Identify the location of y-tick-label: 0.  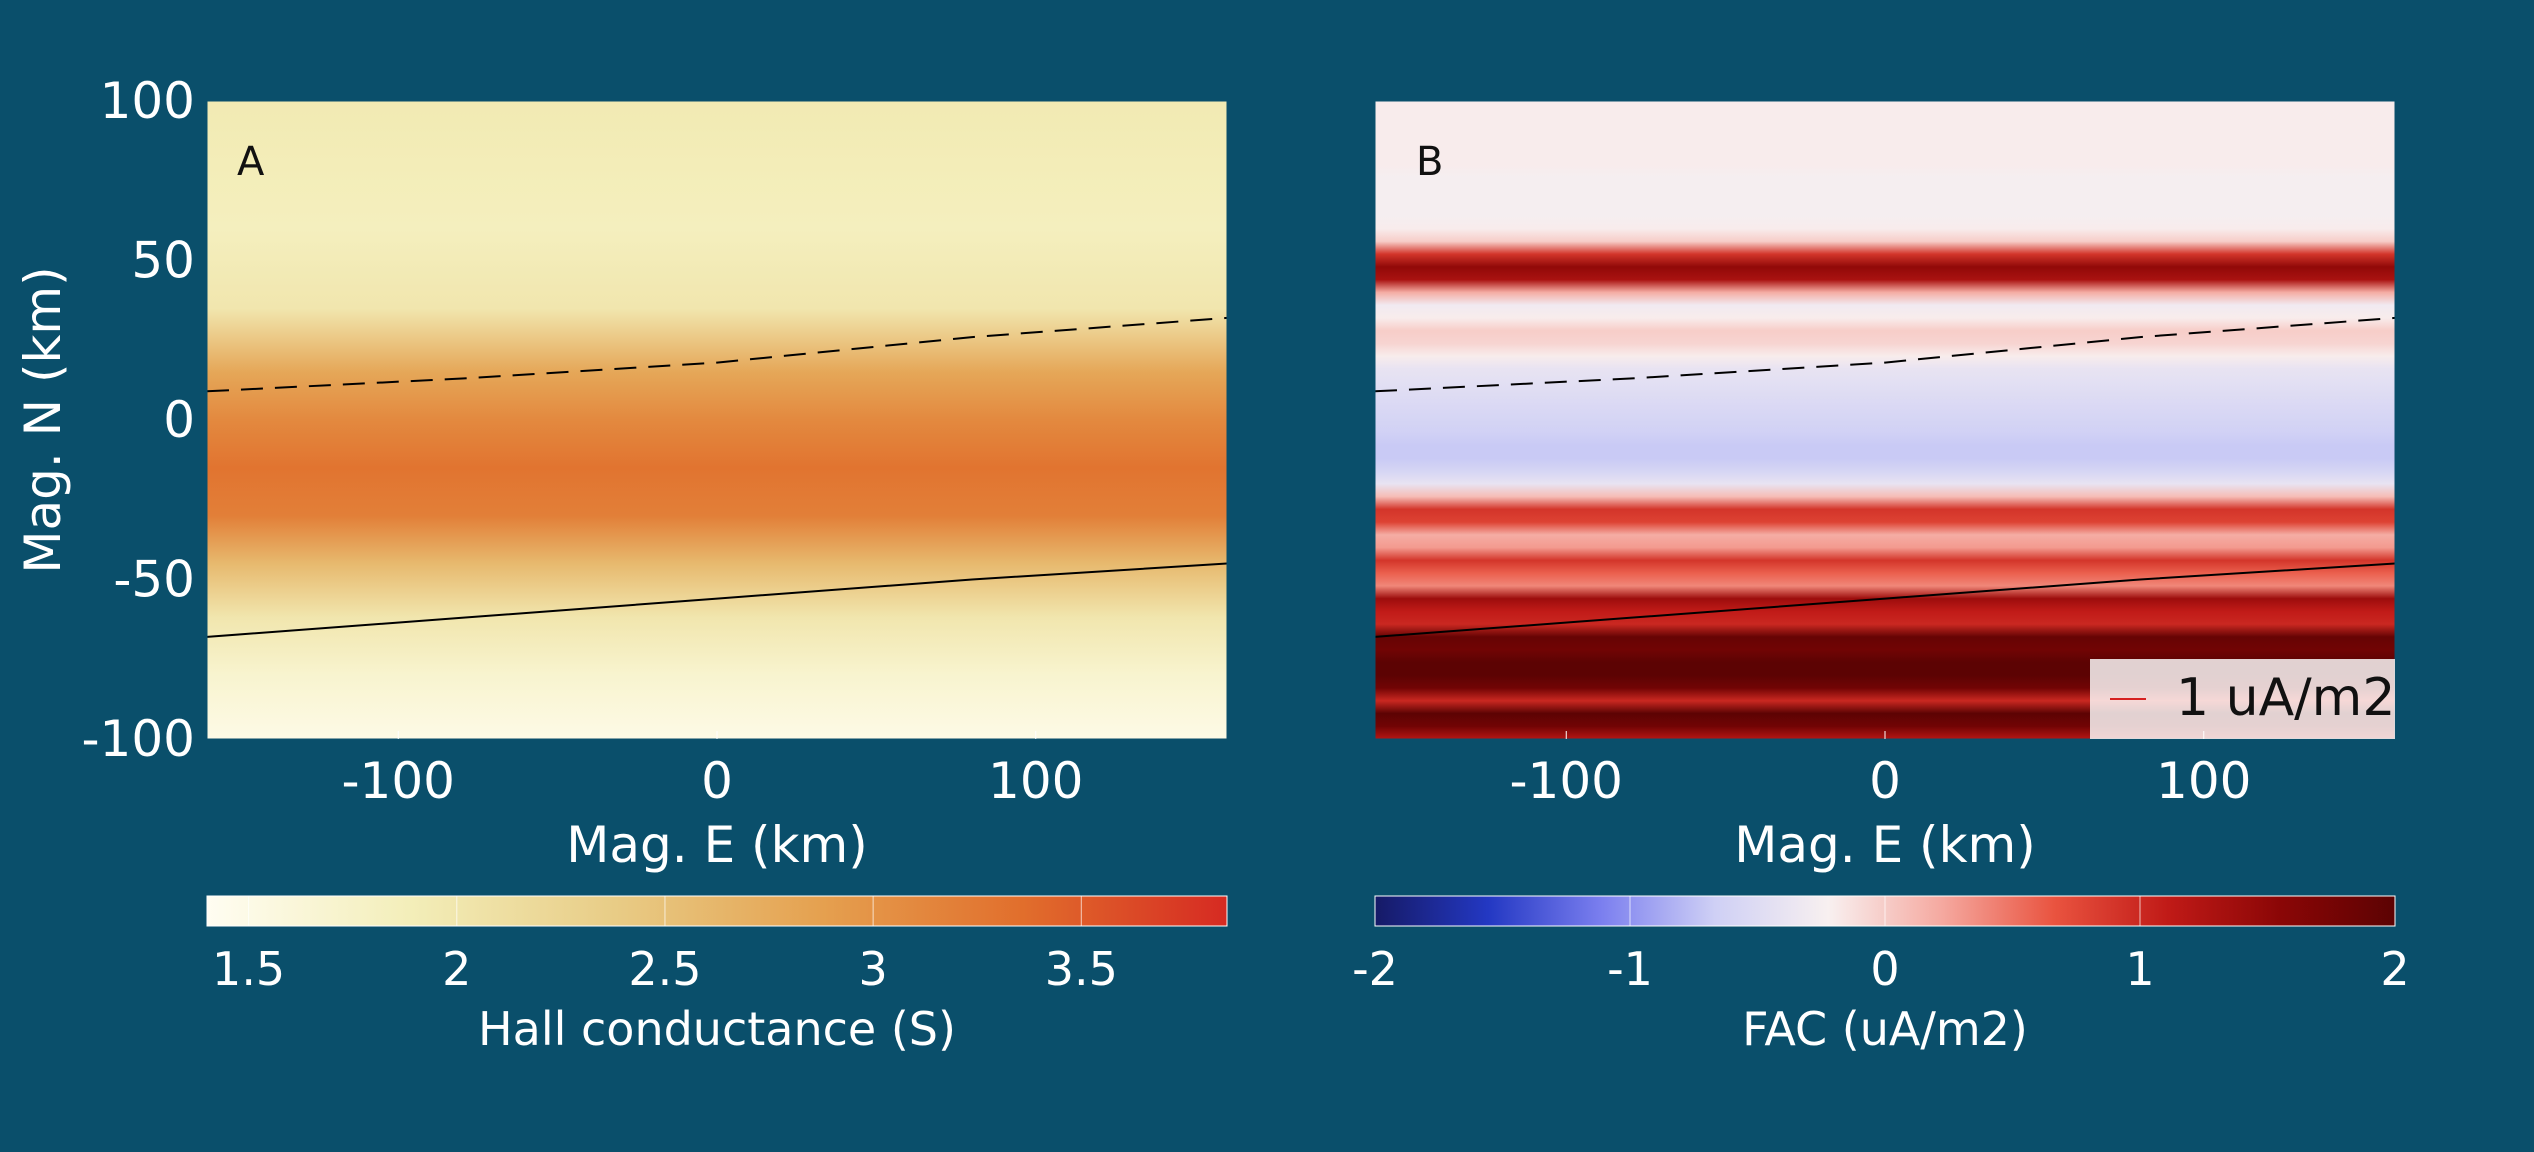
(179, 420).